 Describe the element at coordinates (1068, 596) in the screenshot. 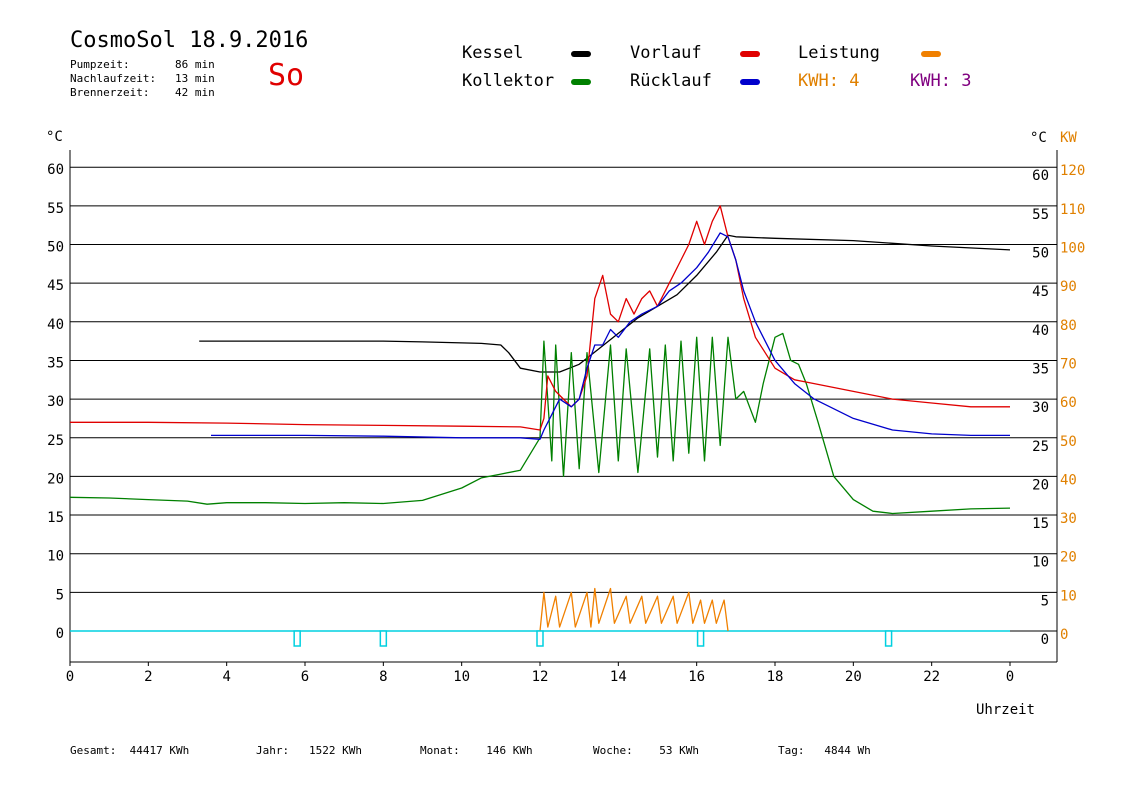

I see `y2-tick-label-kw: 10` at that location.